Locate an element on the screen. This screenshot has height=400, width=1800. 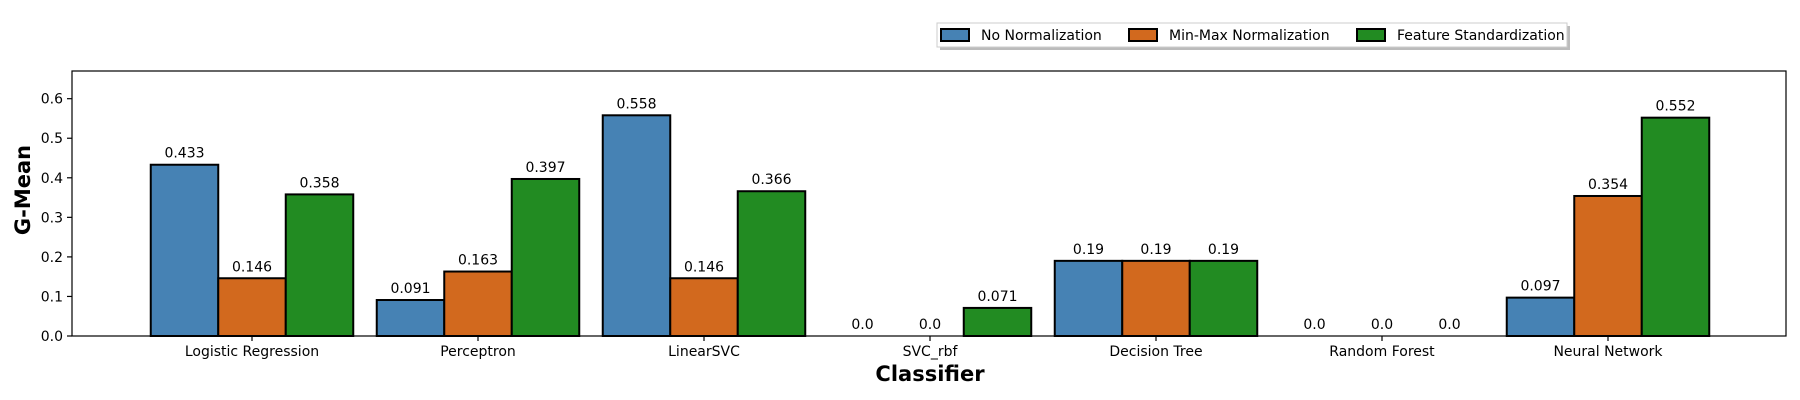
y-tick-label: 0.3 is located at coordinates (52, 218).